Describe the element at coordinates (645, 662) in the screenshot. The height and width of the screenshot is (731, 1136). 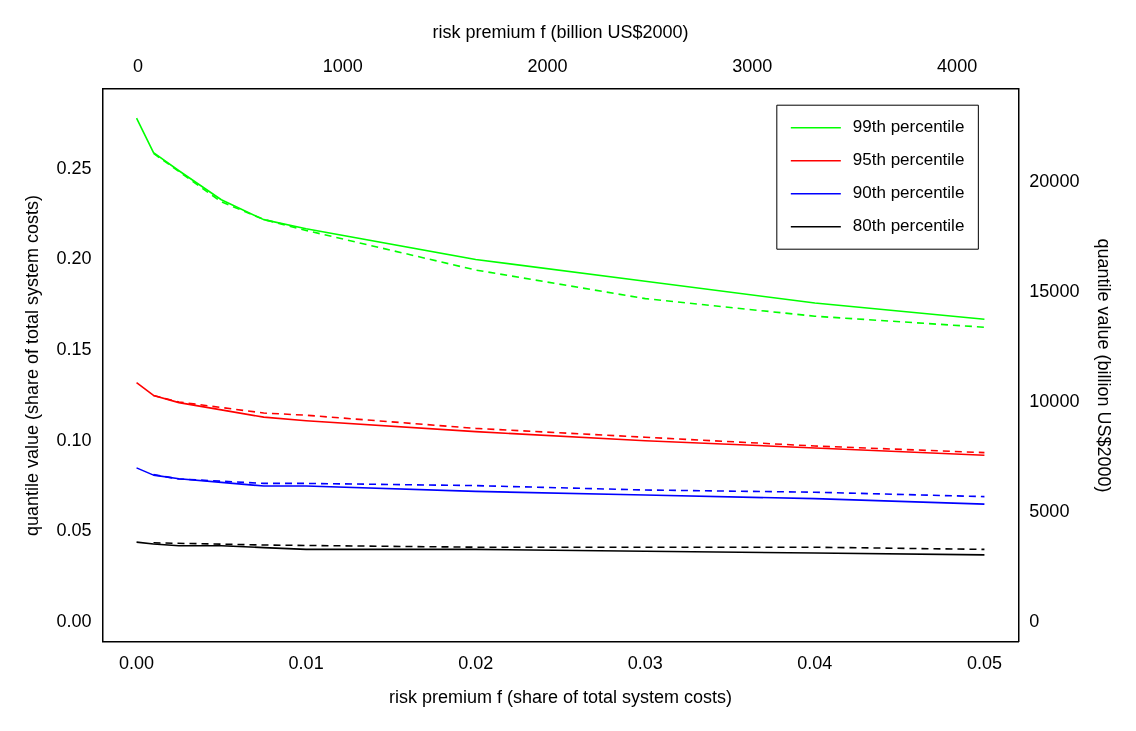
I see `x-tick-label: 0.03` at that location.